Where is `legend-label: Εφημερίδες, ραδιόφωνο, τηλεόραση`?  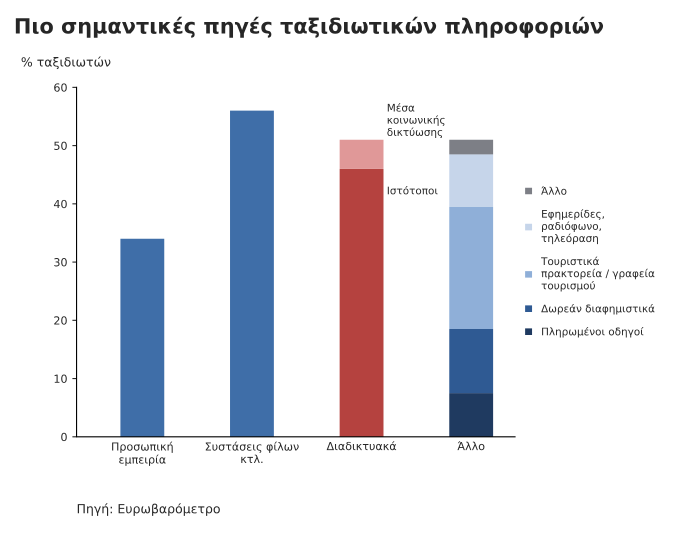 legend-label: Εφημερίδες, ραδιόφωνο, τηλεόραση is located at coordinates (573, 226).